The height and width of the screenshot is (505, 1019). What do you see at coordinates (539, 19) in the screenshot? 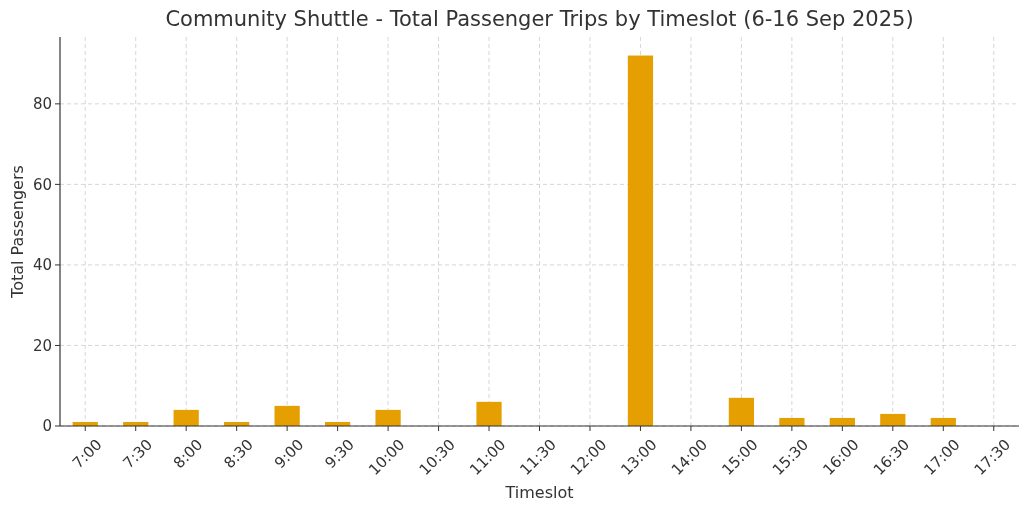
I see `chart-title: Community Shuttle - Total Passenger Trips by Timeslot (6-16 Sep 2025)` at bounding box center [539, 19].